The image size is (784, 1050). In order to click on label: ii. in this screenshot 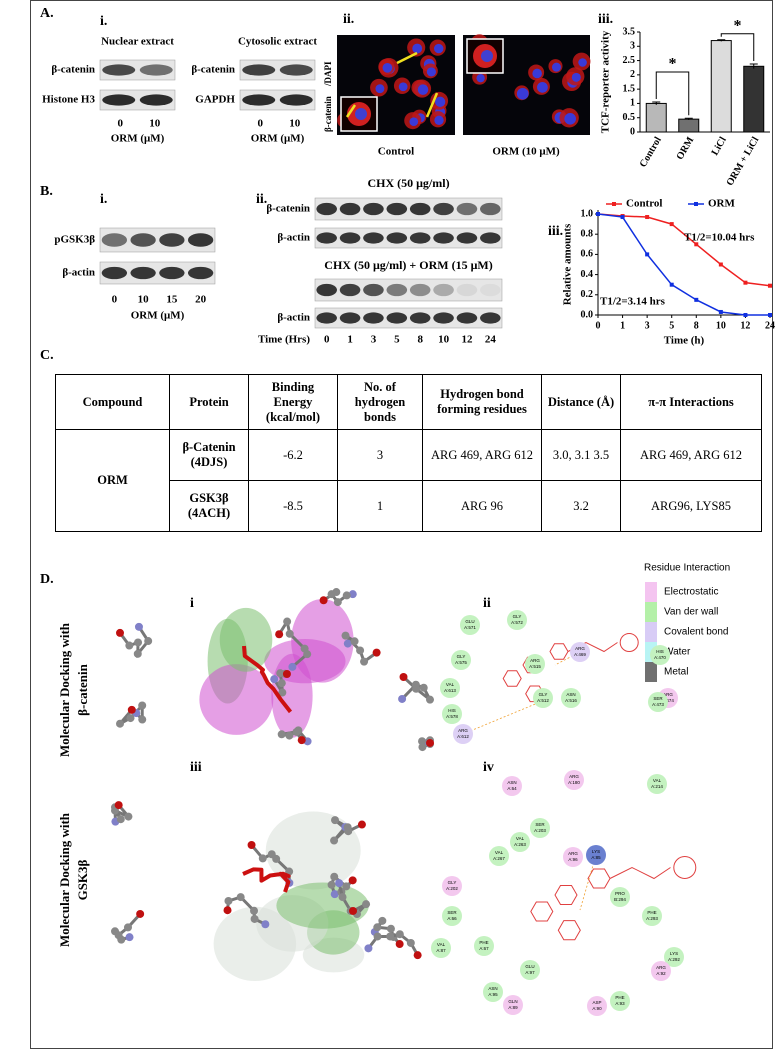, I will do `click(261, 199)`.